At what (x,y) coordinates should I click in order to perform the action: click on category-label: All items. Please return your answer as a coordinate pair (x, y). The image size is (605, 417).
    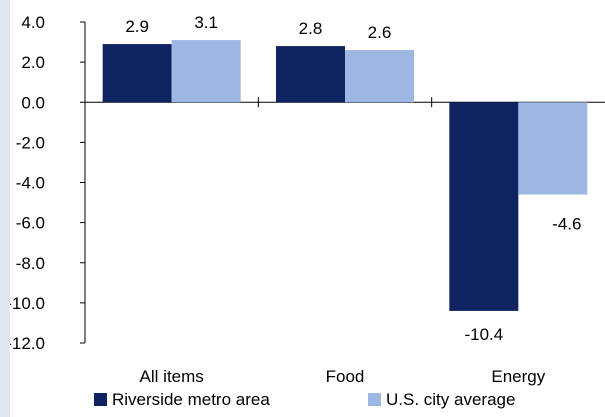
    Looking at the image, I should click on (172, 376).